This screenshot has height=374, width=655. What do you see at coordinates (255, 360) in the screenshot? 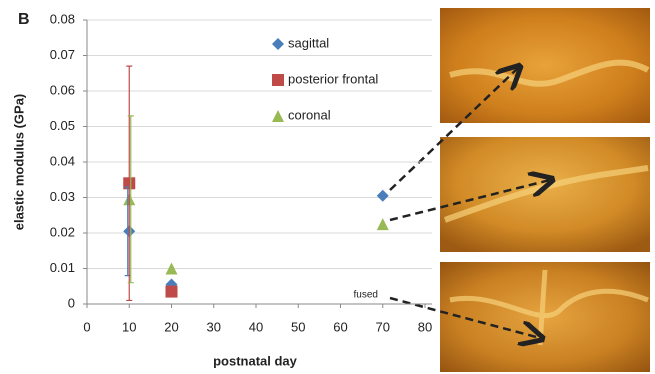
I see `x-axis-label: postnatal day` at bounding box center [255, 360].